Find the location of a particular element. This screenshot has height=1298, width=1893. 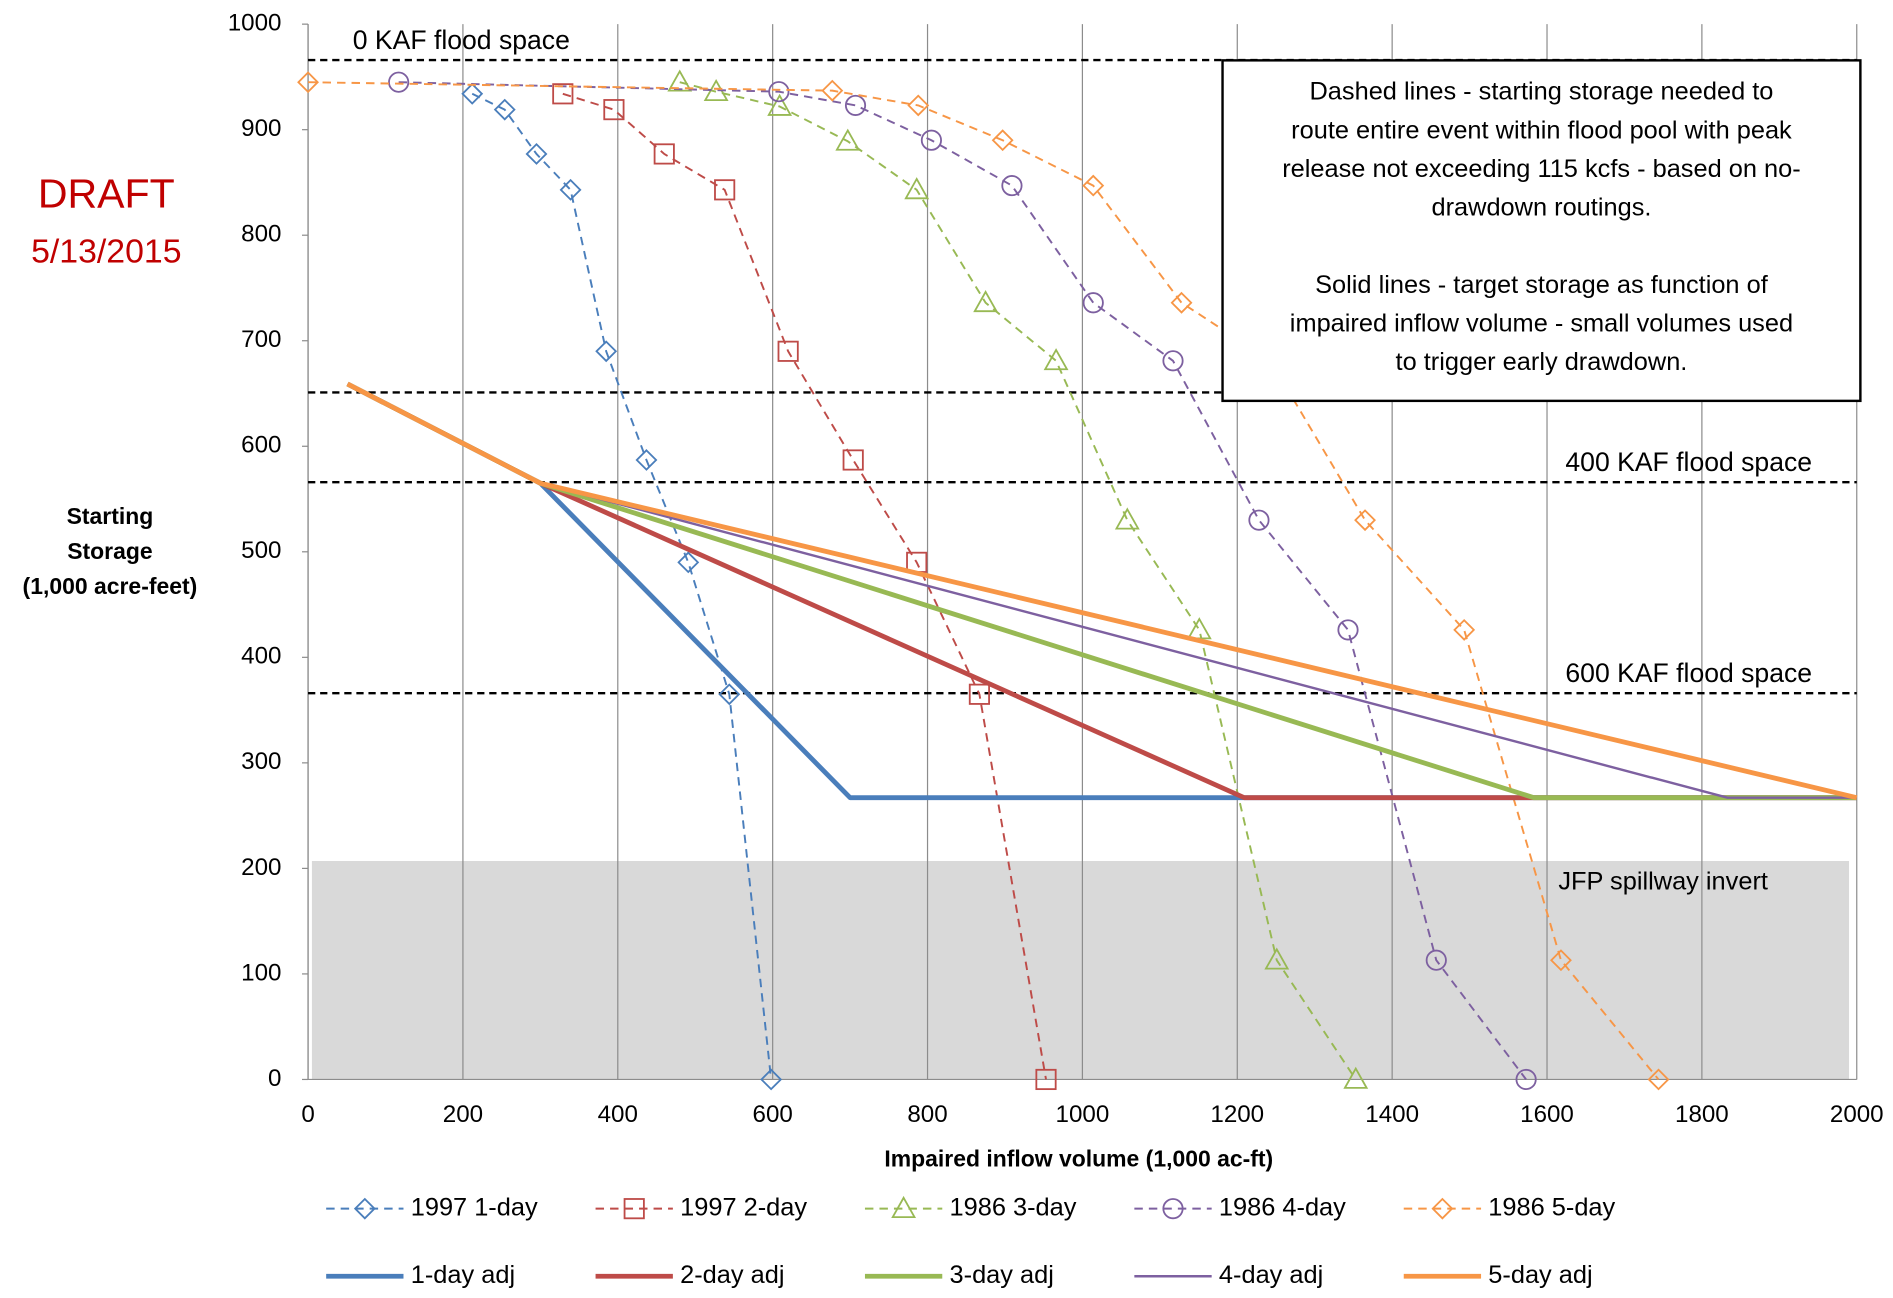

legend-label: 5-day adj is located at coordinates (1540, 1275).